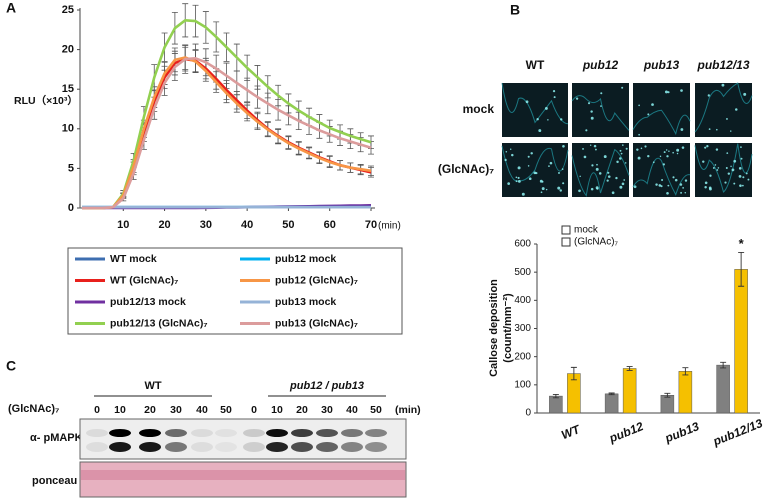 Image resolution: width=770 pixels, height=498 pixels. Describe the element at coordinates (68, 129) in the screenshot. I see `y-tick-label: 10` at that location.